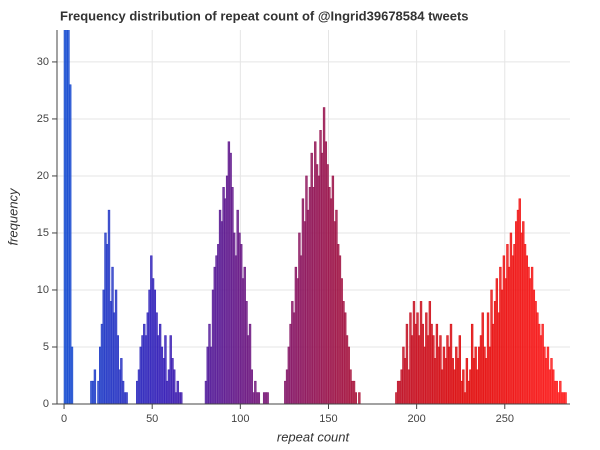 The width and height of the screenshot is (600, 450). I want to click on y-axis-label: frequency, so click(12, 216).